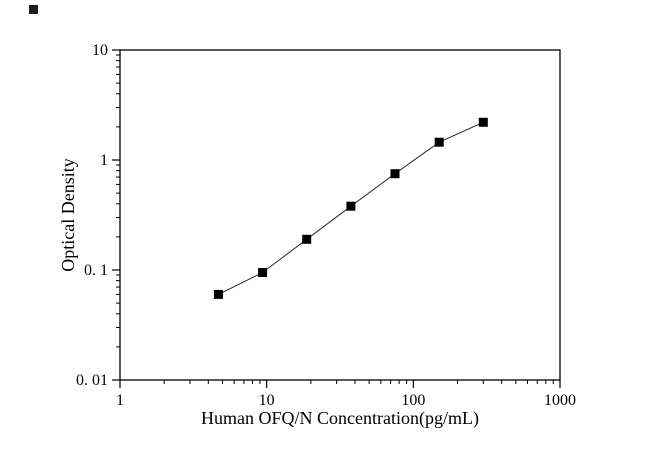 This screenshot has height=454, width=650. What do you see at coordinates (104, 160) in the screenshot?
I see `y-axis-tick-label: 1` at bounding box center [104, 160].